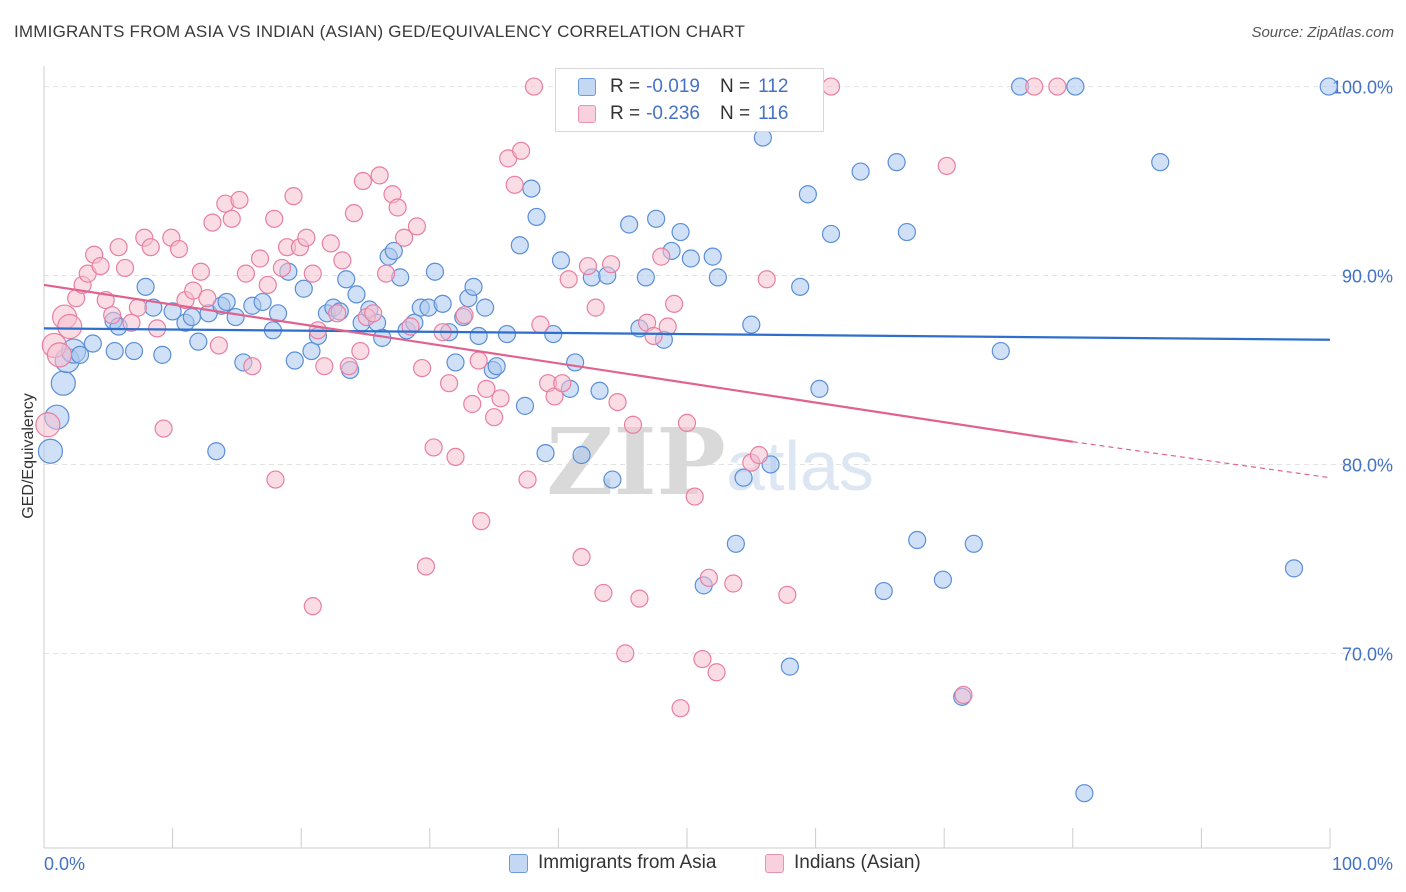 The width and height of the screenshot is (1406, 892). Describe the element at coordinates (1367, 277) in the screenshot. I see `y-tick-label: 90.0%` at that location.